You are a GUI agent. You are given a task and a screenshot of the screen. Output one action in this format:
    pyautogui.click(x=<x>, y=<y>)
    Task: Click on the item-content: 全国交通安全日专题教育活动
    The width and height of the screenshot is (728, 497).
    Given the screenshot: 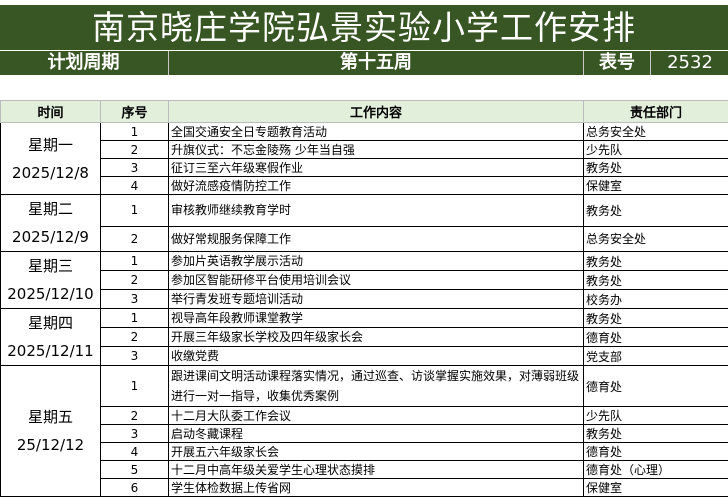 What is the action you would take?
    pyautogui.click(x=376, y=132)
    